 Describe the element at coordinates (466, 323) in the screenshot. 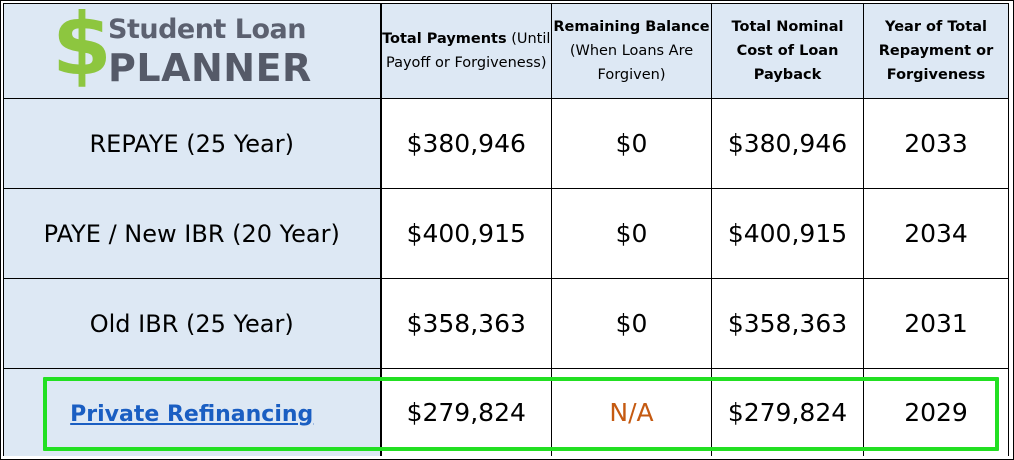

I see `total-payments-value: $358,363` at that location.